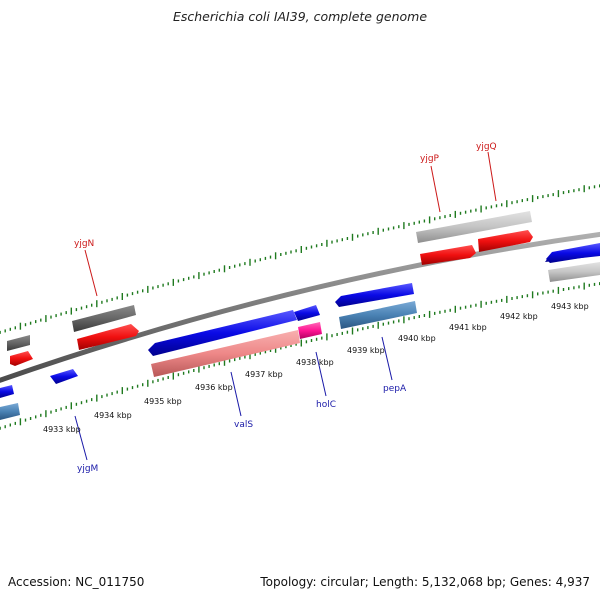  Describe the element at coordinates (474, 227) in the screenshot. I see `feature-light-gray-yjgP` at that location.